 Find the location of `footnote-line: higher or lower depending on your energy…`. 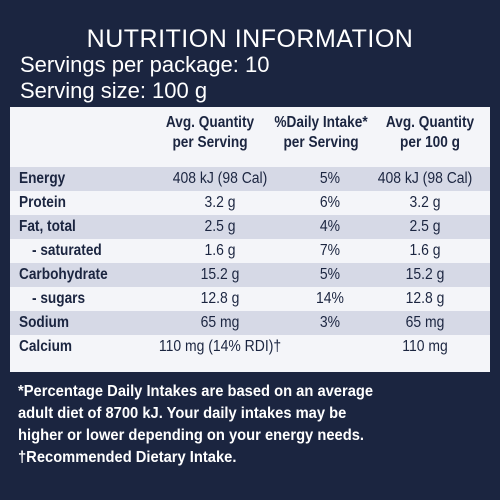

footnote-line: higher or lower depending on your energy… is located at coordinates (191, 435).